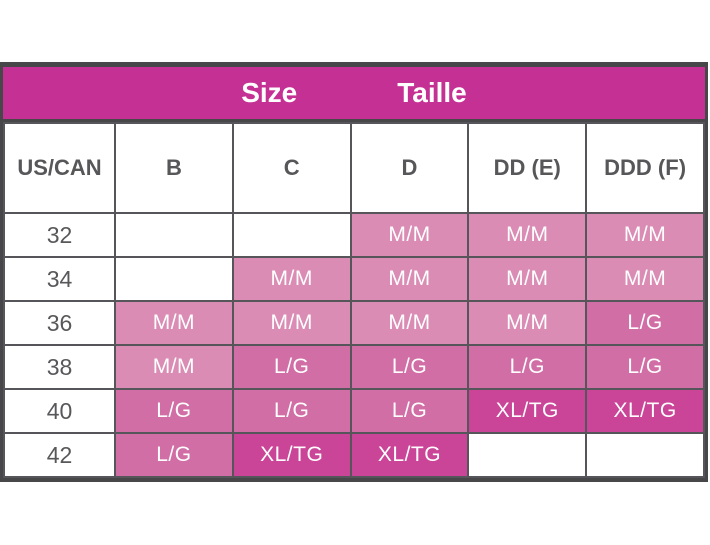  What do you see at coordinates (59, 455) in the screenshot?
I see `row-label: 42` at bounding box center [59, 455].